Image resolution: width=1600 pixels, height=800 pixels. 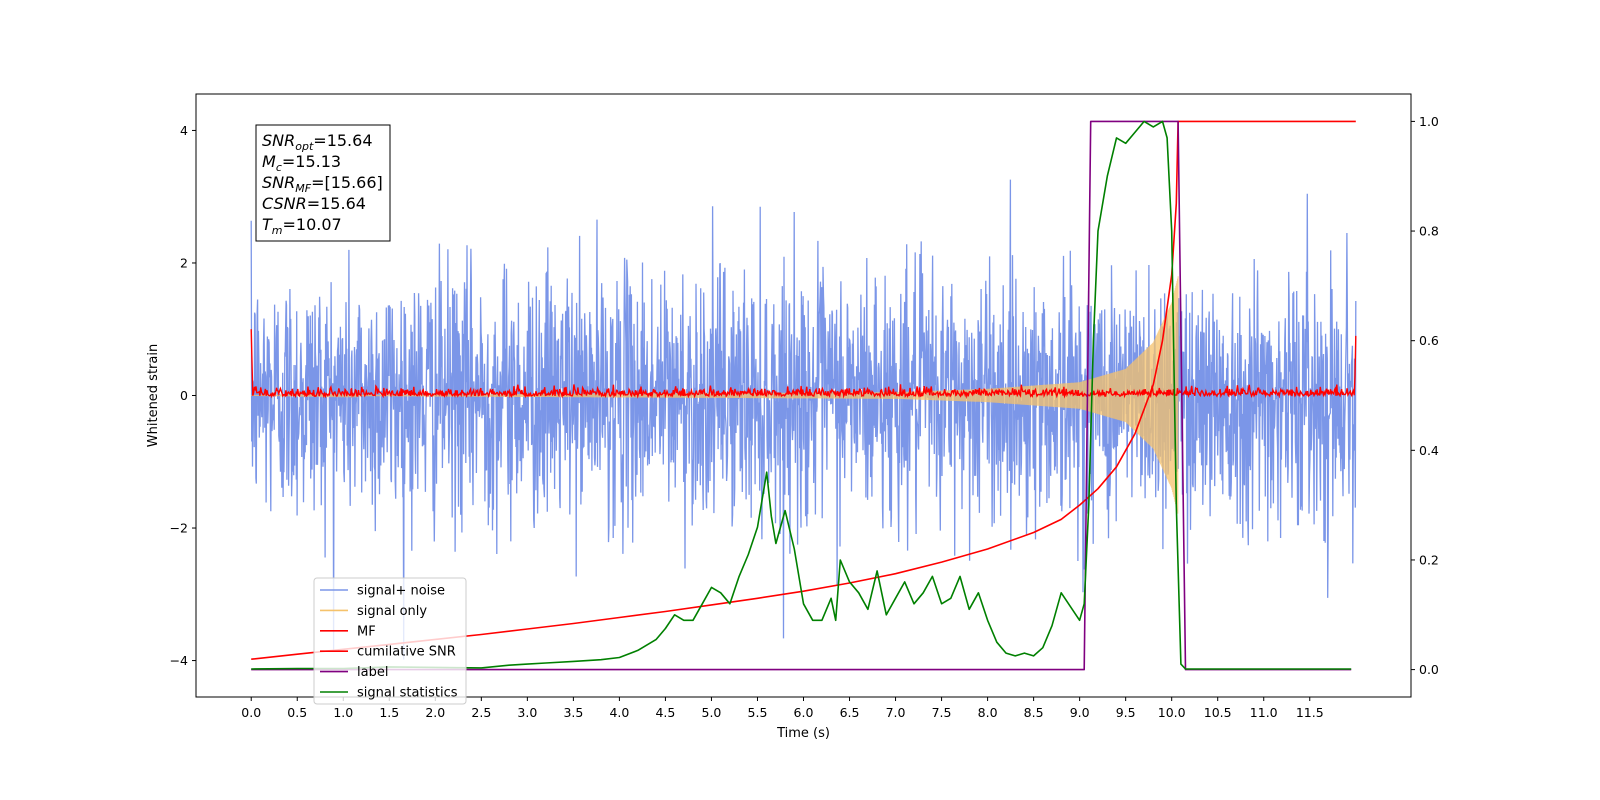 I want to click on legend-label: signal only, so click(x=392, y=611).